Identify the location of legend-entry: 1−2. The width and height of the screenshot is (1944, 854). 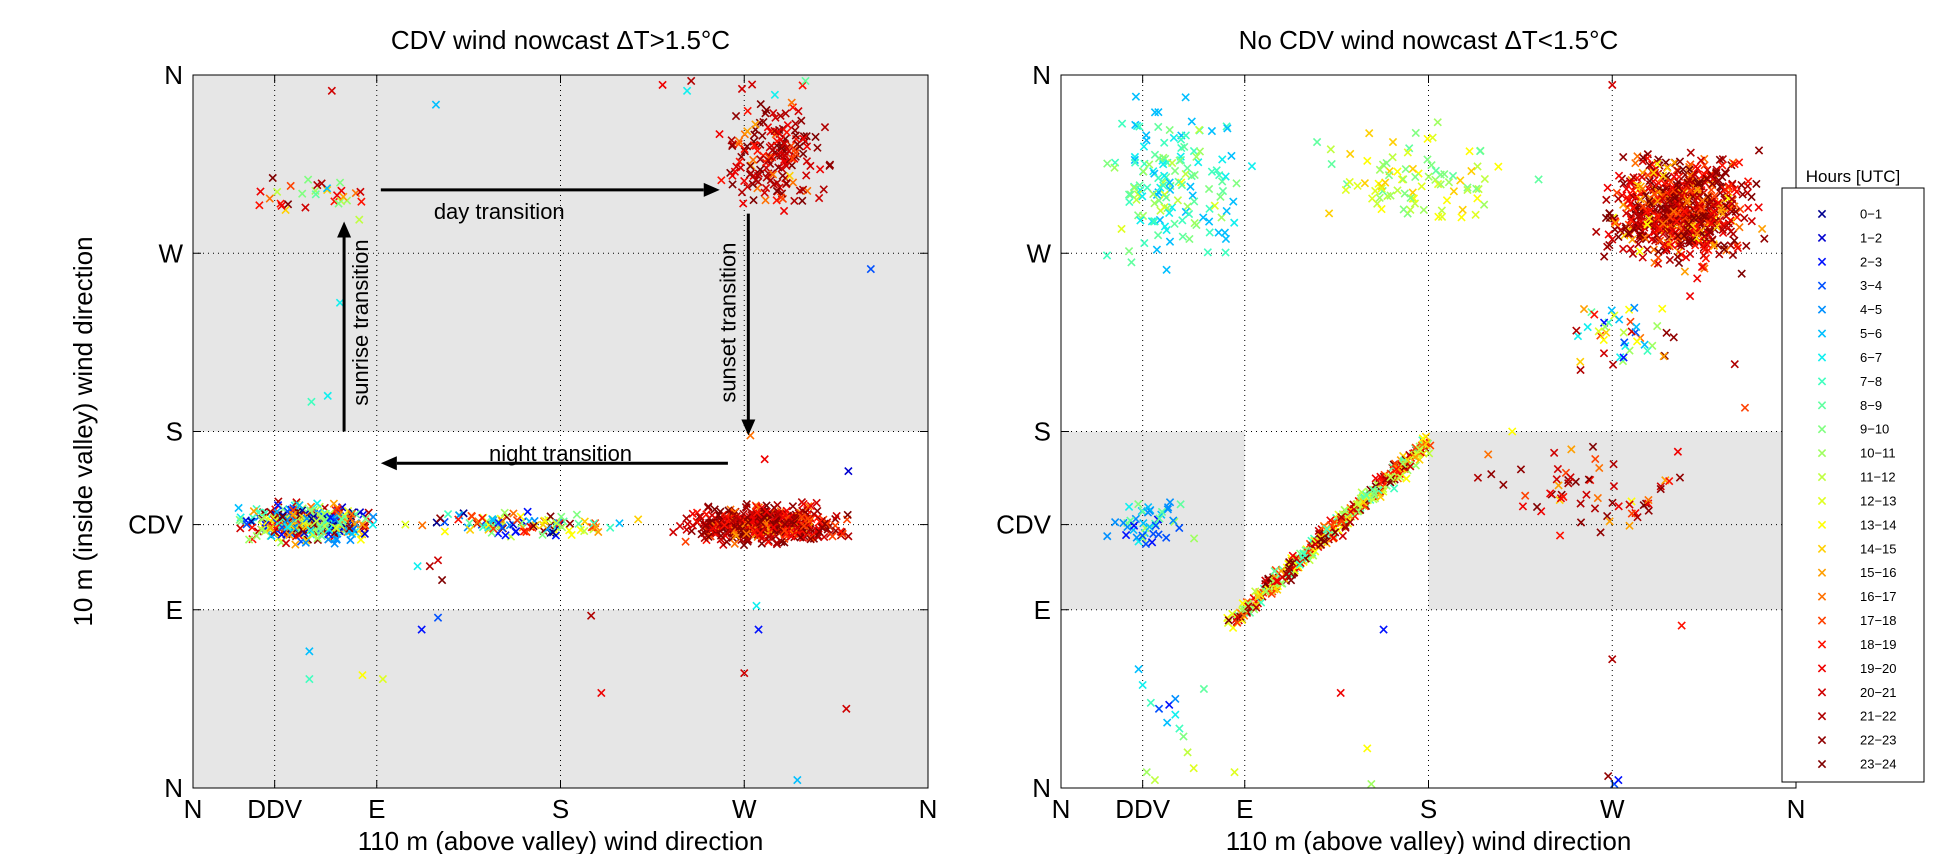
(1849, 237).